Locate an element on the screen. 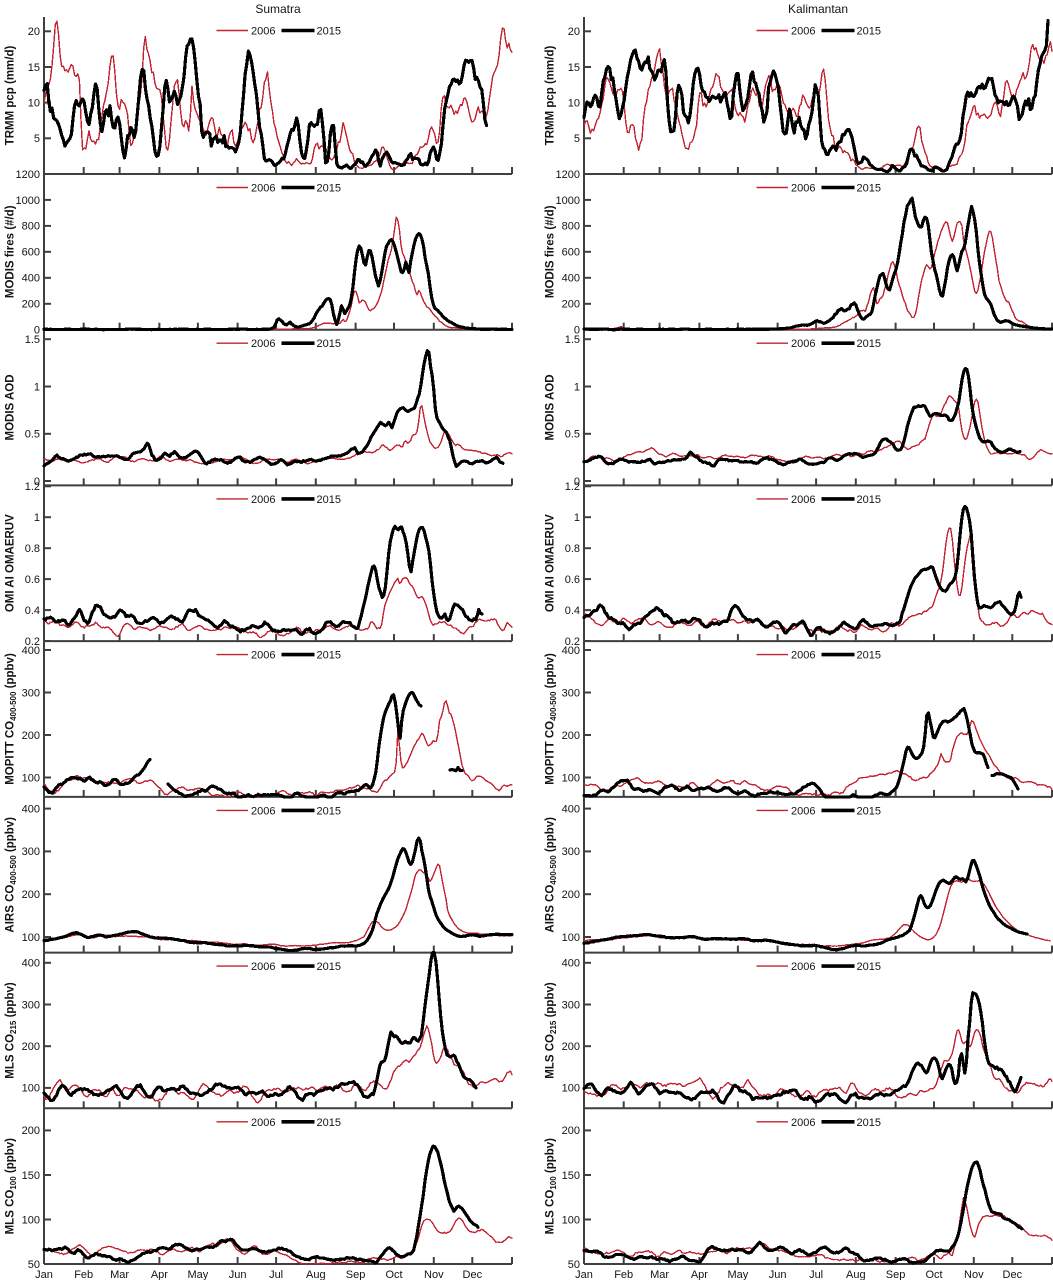 This screenshot has height=1280, width=1053. svg-text: Sumatra is located at coordinates (278, 9).